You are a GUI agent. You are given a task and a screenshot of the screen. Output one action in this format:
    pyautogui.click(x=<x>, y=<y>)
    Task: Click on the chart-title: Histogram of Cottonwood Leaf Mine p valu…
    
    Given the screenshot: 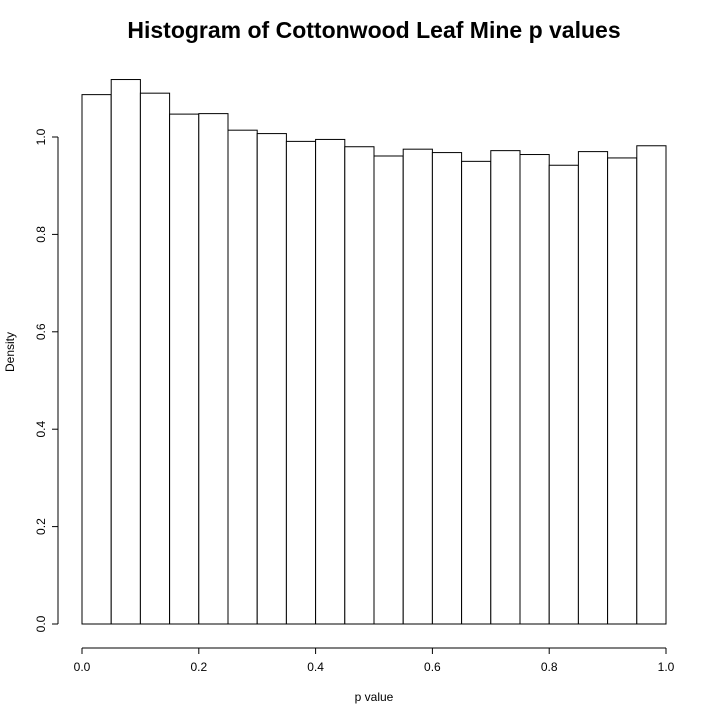 What is the action you would take?
    pyautogui.click(x=373, y=30)
    